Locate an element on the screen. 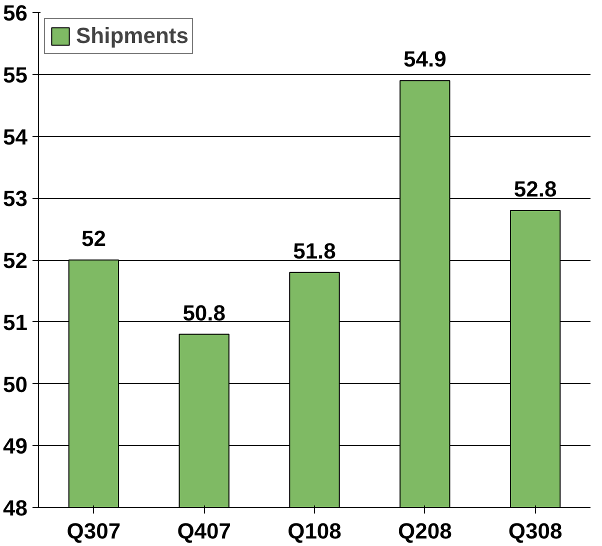 This screenshot has height=546, width=602. y-tick-label: 48 is located at coordinates (15, 508).